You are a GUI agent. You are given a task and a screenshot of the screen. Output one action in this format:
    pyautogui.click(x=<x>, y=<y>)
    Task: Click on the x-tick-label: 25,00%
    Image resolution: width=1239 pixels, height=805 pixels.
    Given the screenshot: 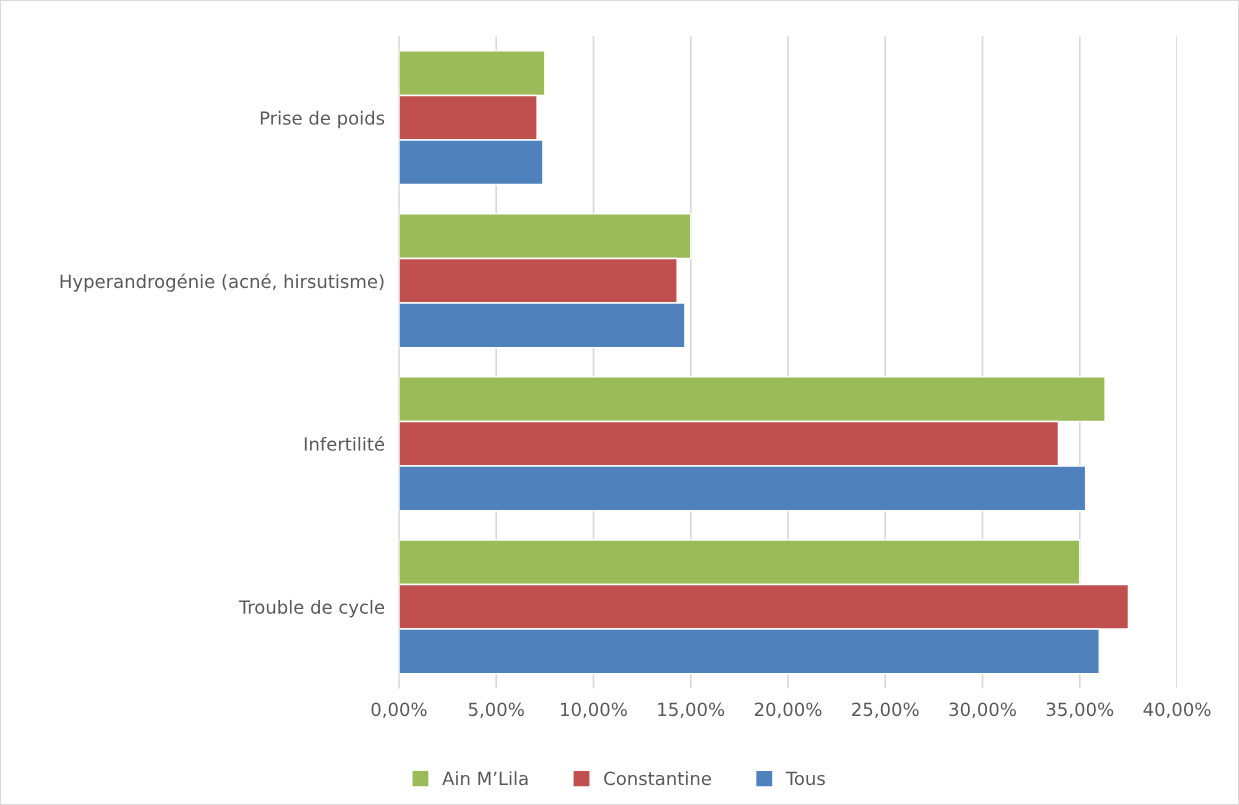 What is the action you would take?
    pyautogui.click(x=885, y=710)
    